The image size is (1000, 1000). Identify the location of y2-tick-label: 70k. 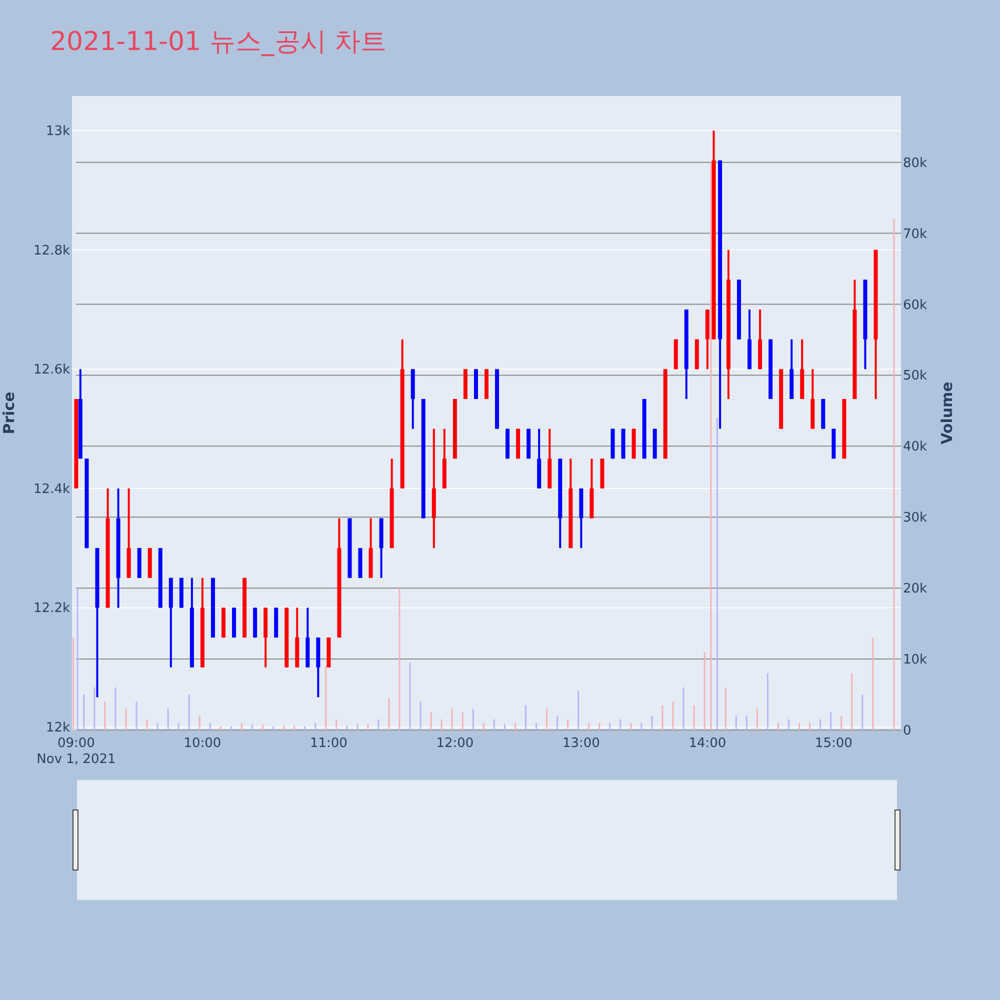
(915, 234).